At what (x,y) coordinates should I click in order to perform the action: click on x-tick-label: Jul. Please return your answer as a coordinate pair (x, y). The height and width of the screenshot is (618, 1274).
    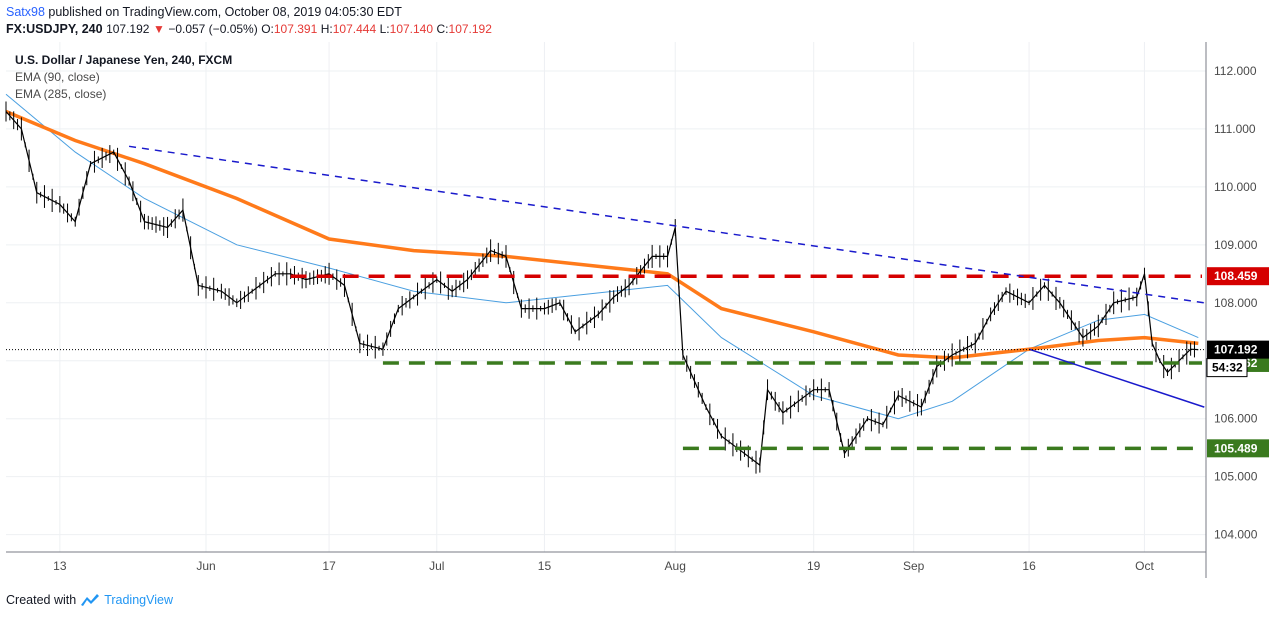
    Looking at the image, I should click on (436, 566).